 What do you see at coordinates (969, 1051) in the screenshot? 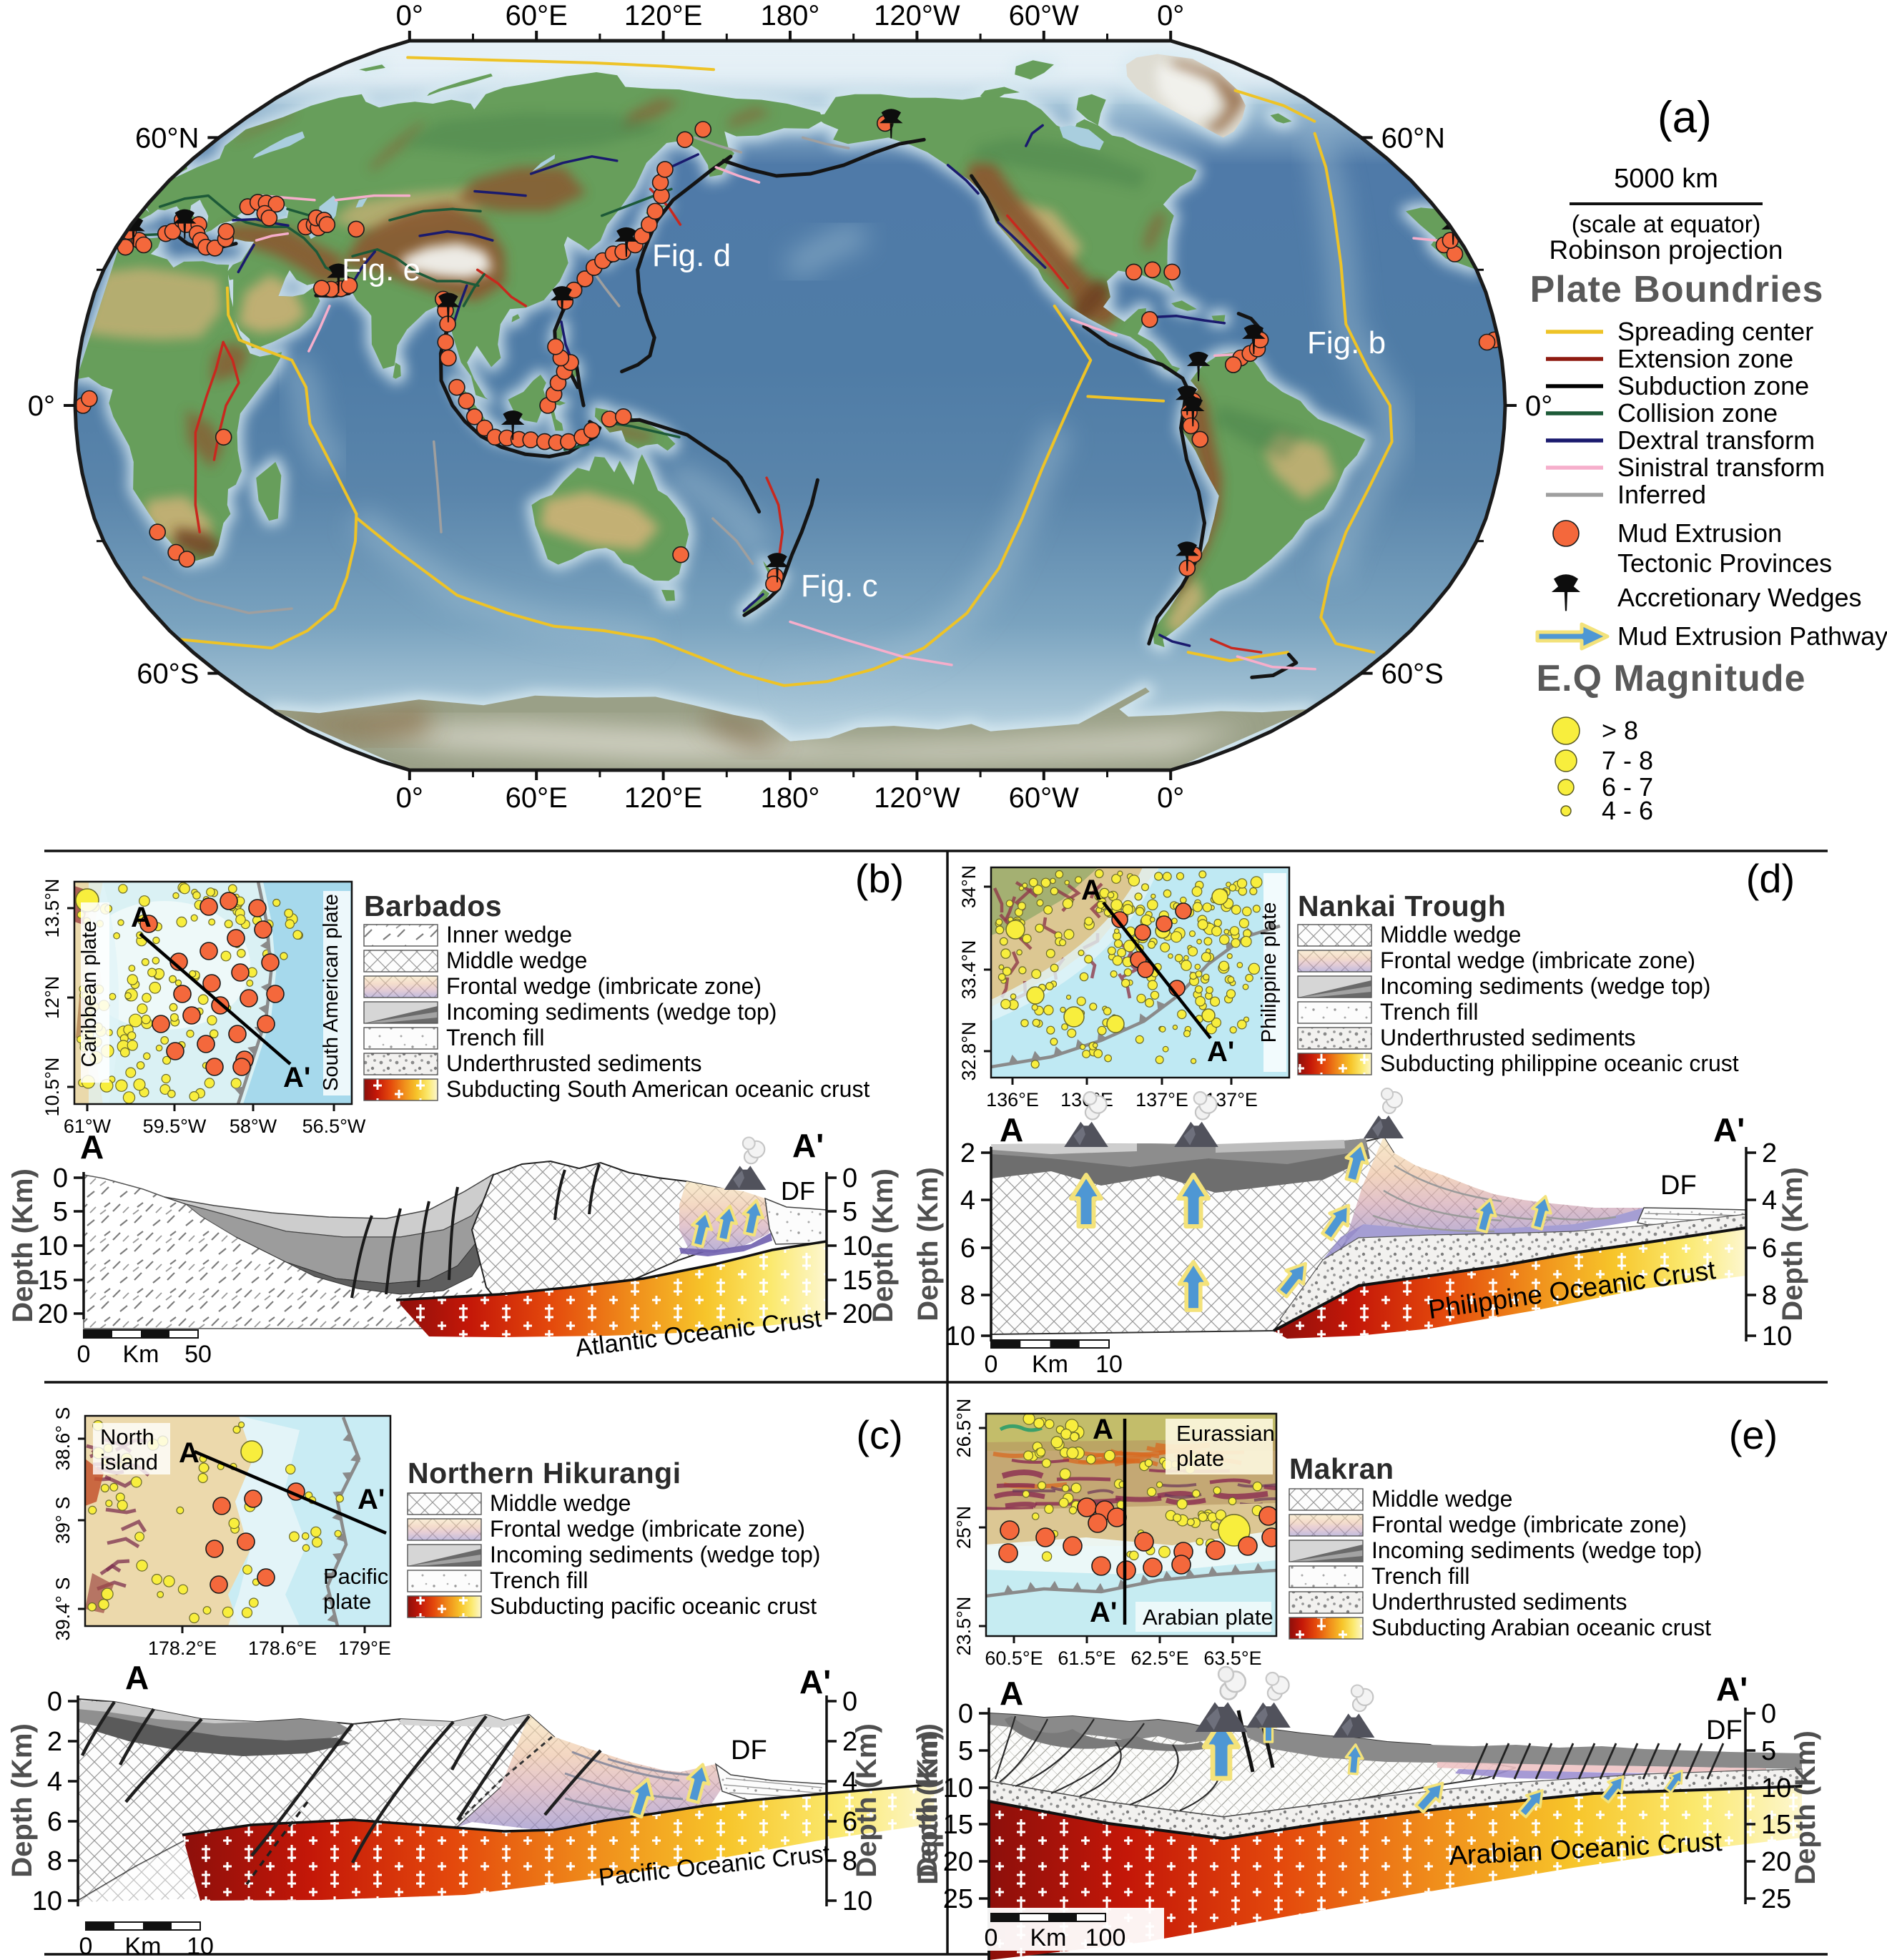
I see `svg-text: 32.8°N` at bounding box center [969, 1051].